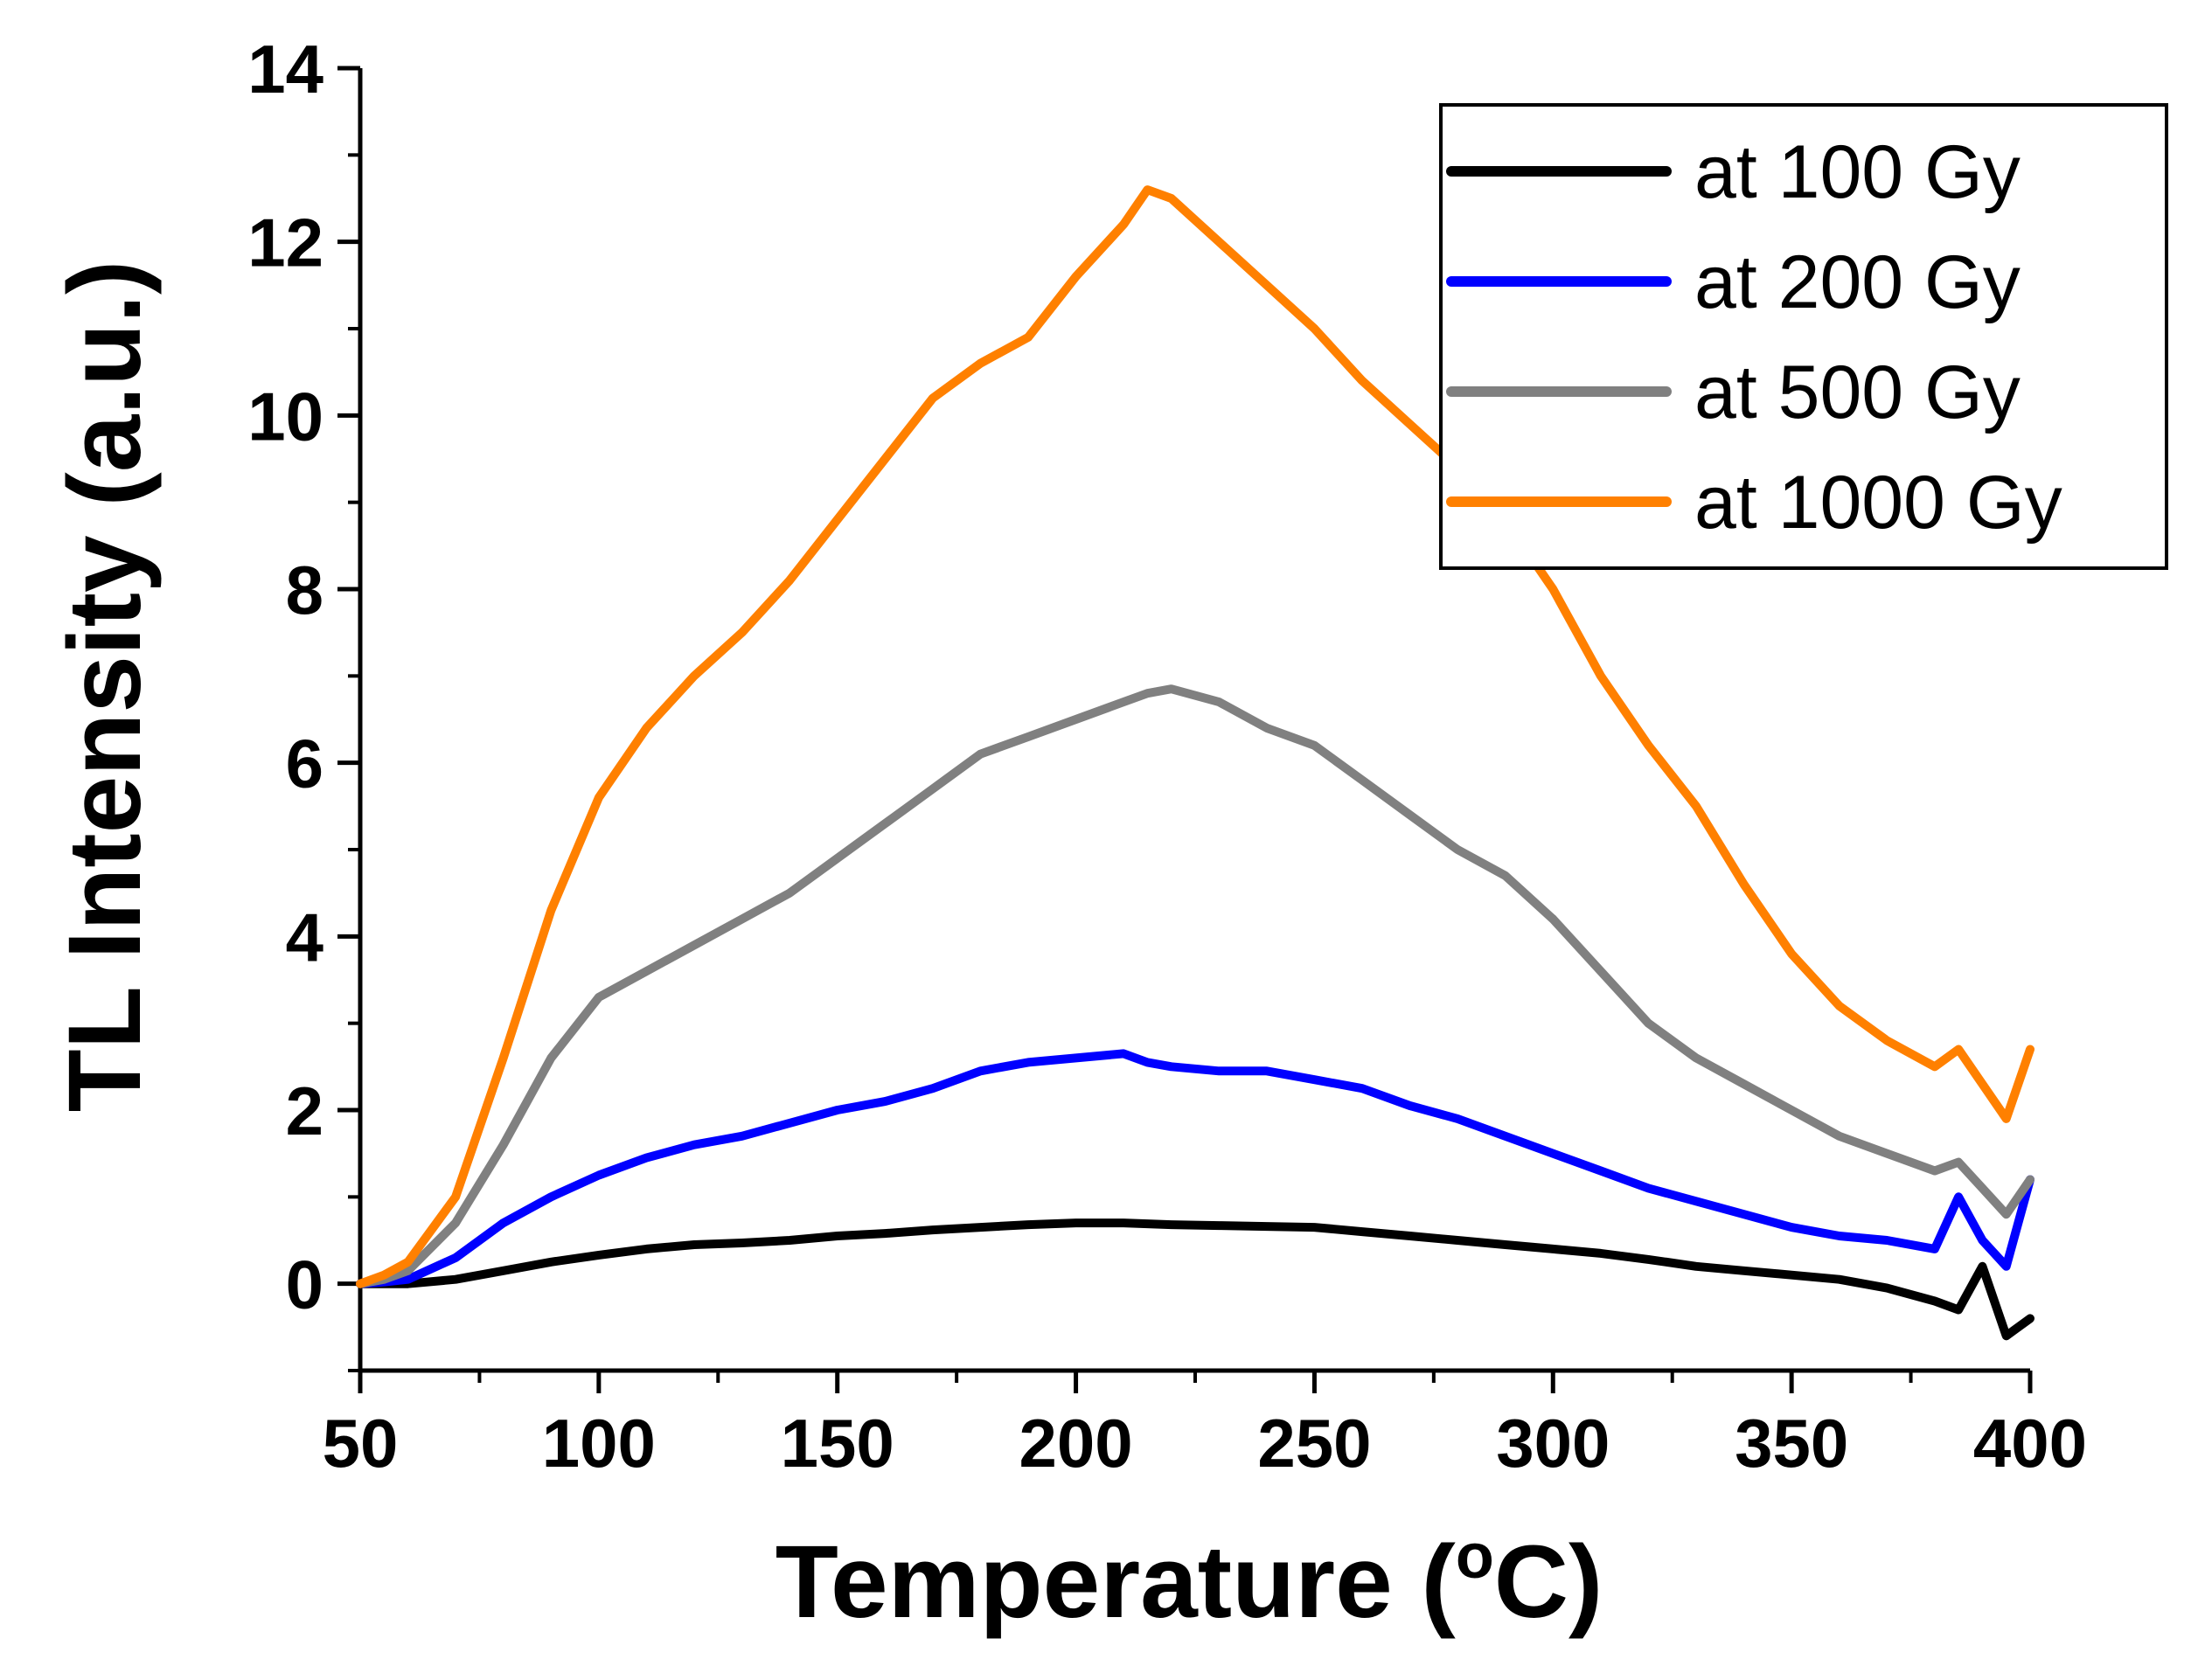 The image size is (2191, 1680). What do you see at coordinates (1857, 172) in the screenshot?
I see `legend-label-1: at 100 Gy` at bounding box center [1857, 172].